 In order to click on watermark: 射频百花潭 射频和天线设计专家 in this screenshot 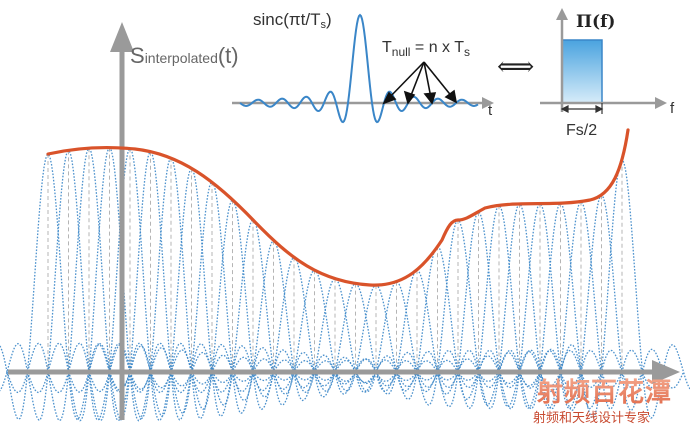, I will do `click(602, 402)`.